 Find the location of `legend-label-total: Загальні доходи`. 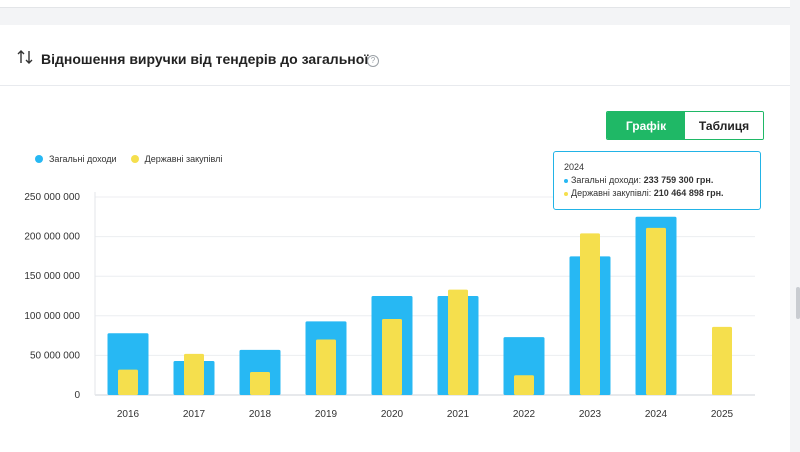

legend-label-total: Загальні доходи is located at coordinates (83, 159).